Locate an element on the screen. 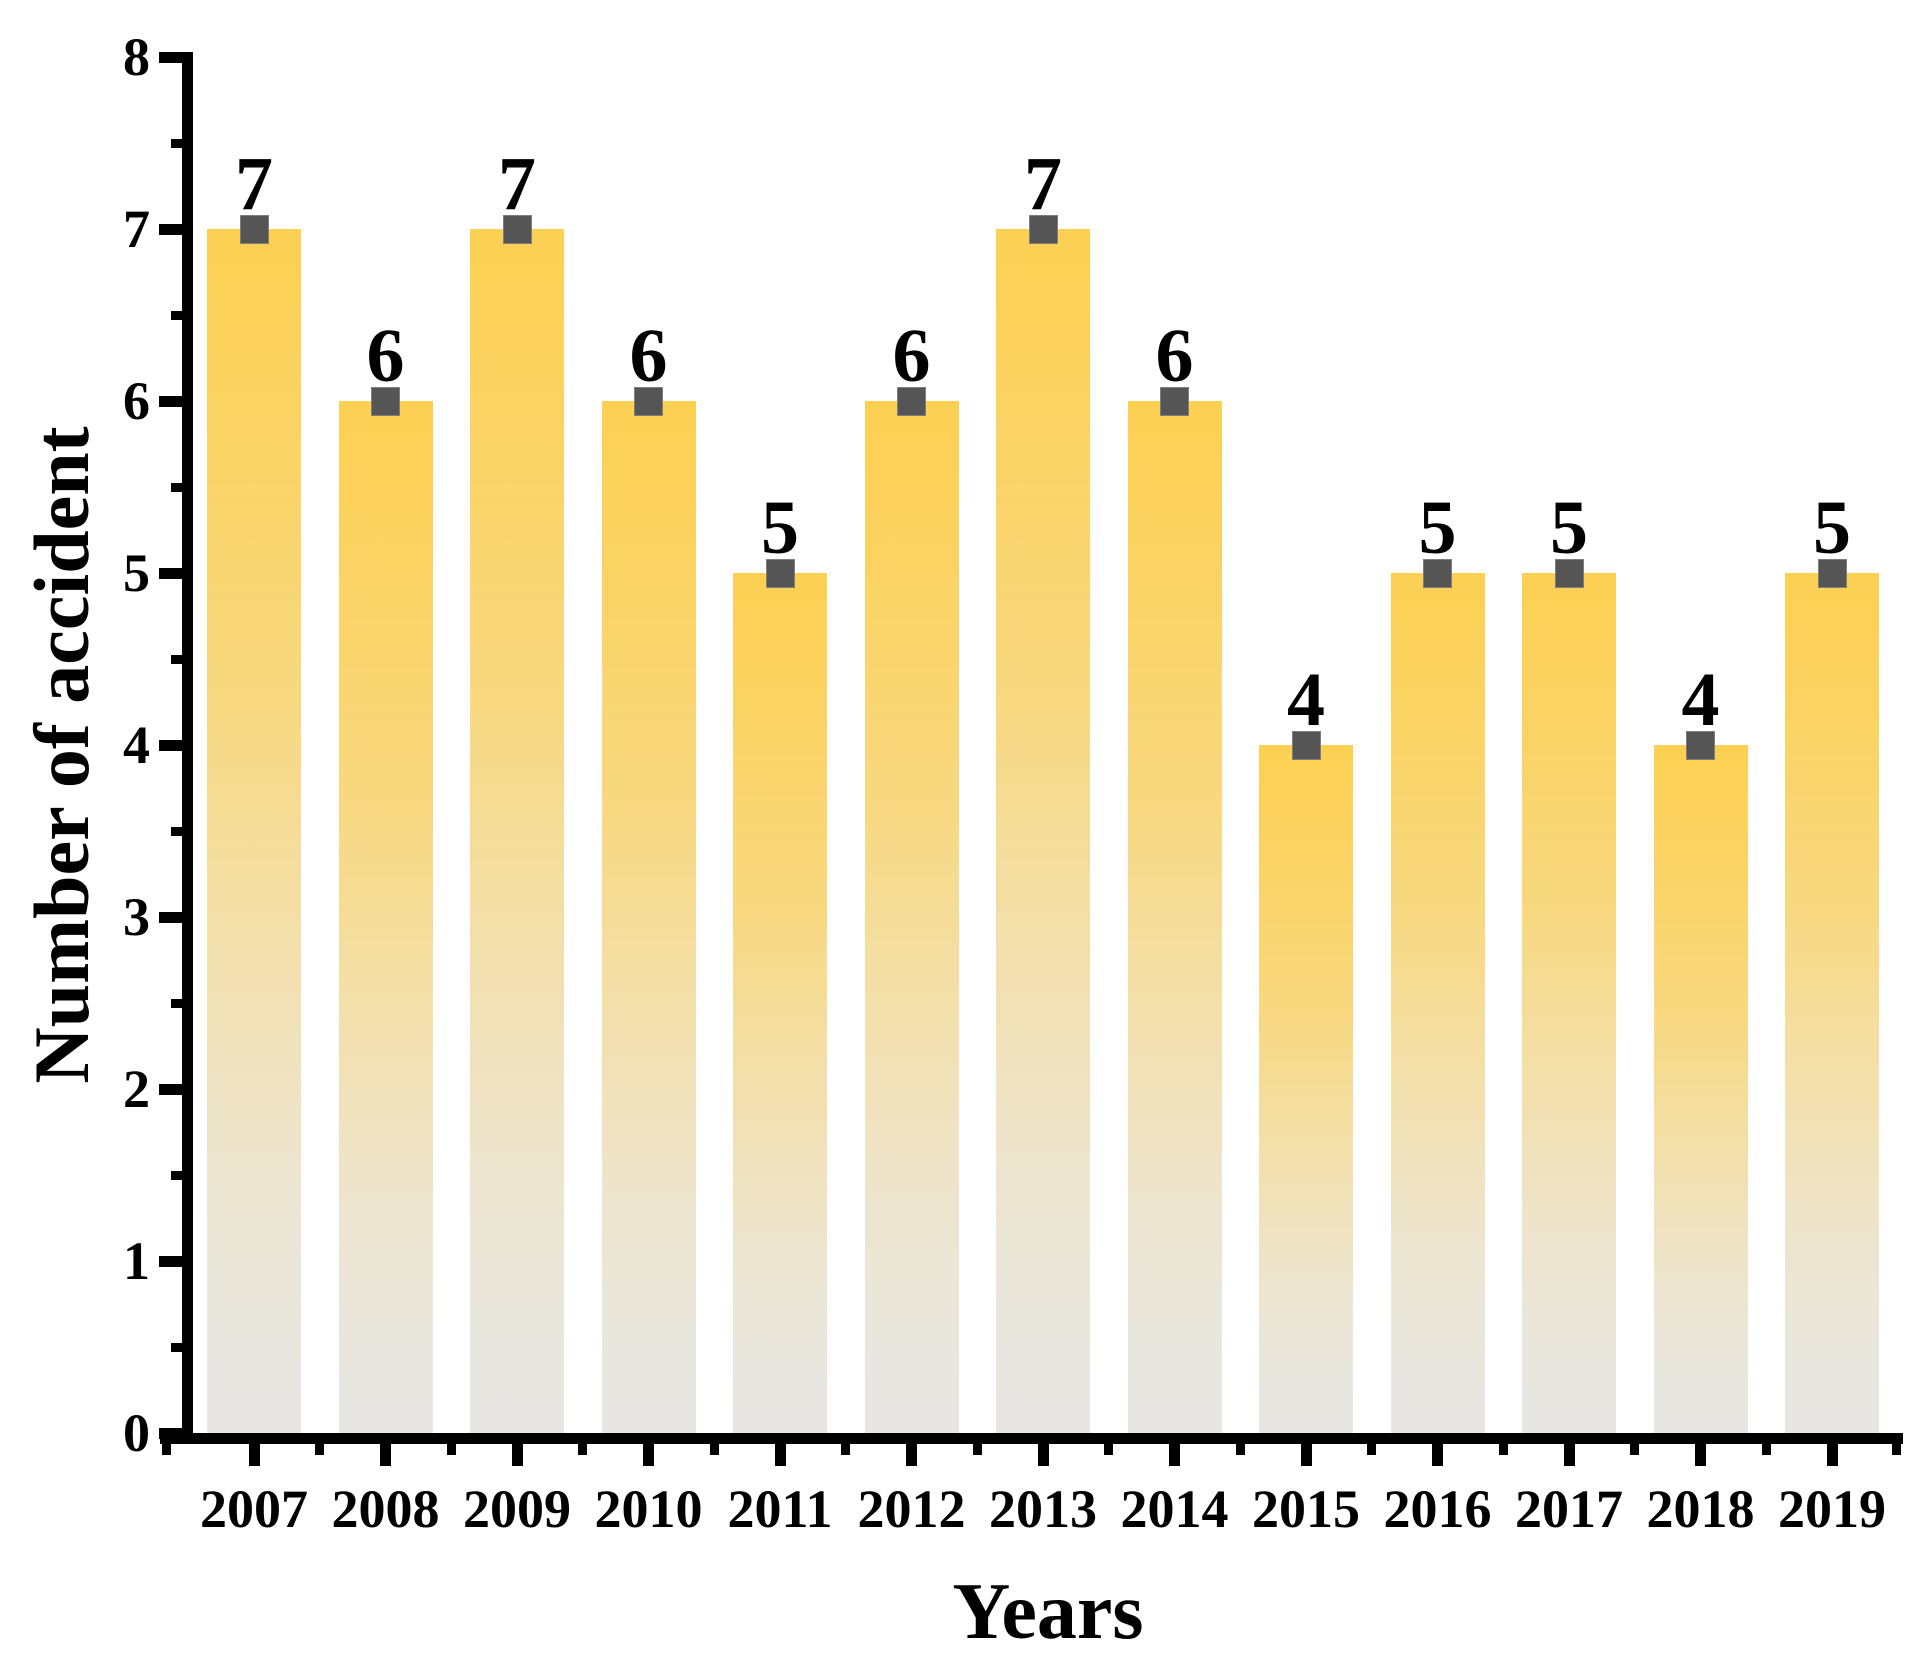 This screenshot has width=1928, height=1669. y-tick-label: 8 is located at coordinates (136, 57).